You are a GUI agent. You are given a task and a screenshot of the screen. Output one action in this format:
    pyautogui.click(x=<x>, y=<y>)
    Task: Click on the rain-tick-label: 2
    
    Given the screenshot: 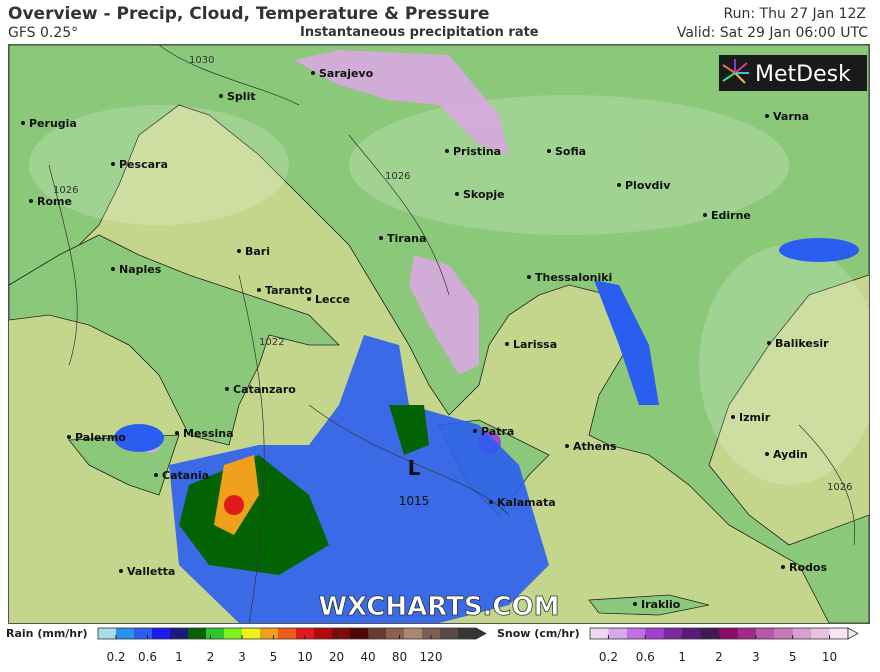 What is the action you would take?
    pyautogui.click(x=211, y=657)
    